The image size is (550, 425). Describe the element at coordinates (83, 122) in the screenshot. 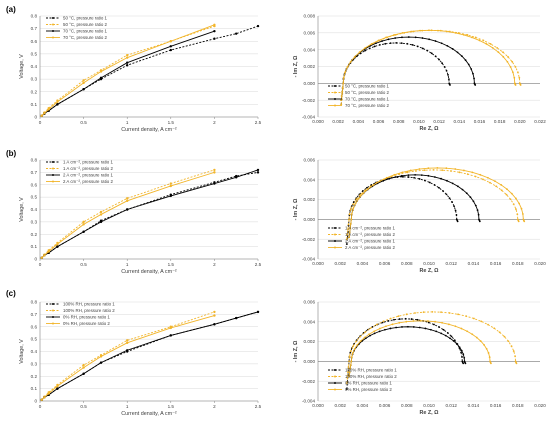

I see `x-tick-label: 0.5` at that location.